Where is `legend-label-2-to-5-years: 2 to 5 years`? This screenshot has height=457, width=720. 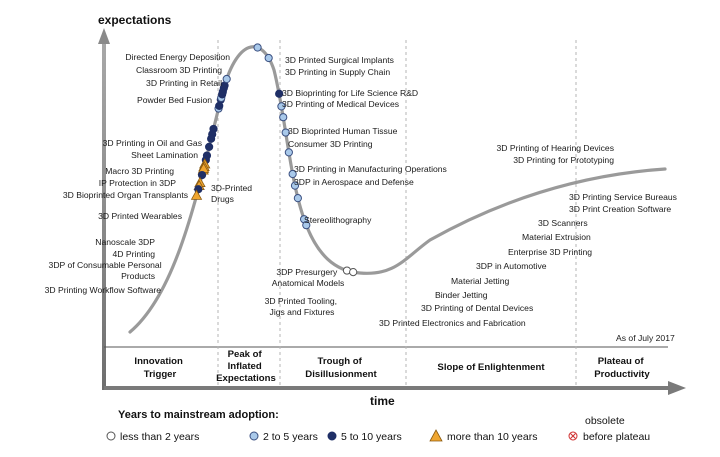
legend-label-2-to-5-years: 2 to 5 years is located at coordinates (290, 437).